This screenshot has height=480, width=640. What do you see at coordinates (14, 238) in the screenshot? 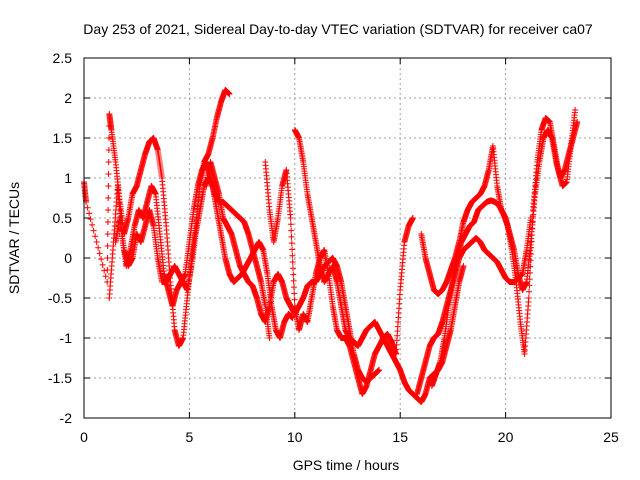
I see `y-axis-label: SDTVAR / TECUs` at bounding box center [14, 238].